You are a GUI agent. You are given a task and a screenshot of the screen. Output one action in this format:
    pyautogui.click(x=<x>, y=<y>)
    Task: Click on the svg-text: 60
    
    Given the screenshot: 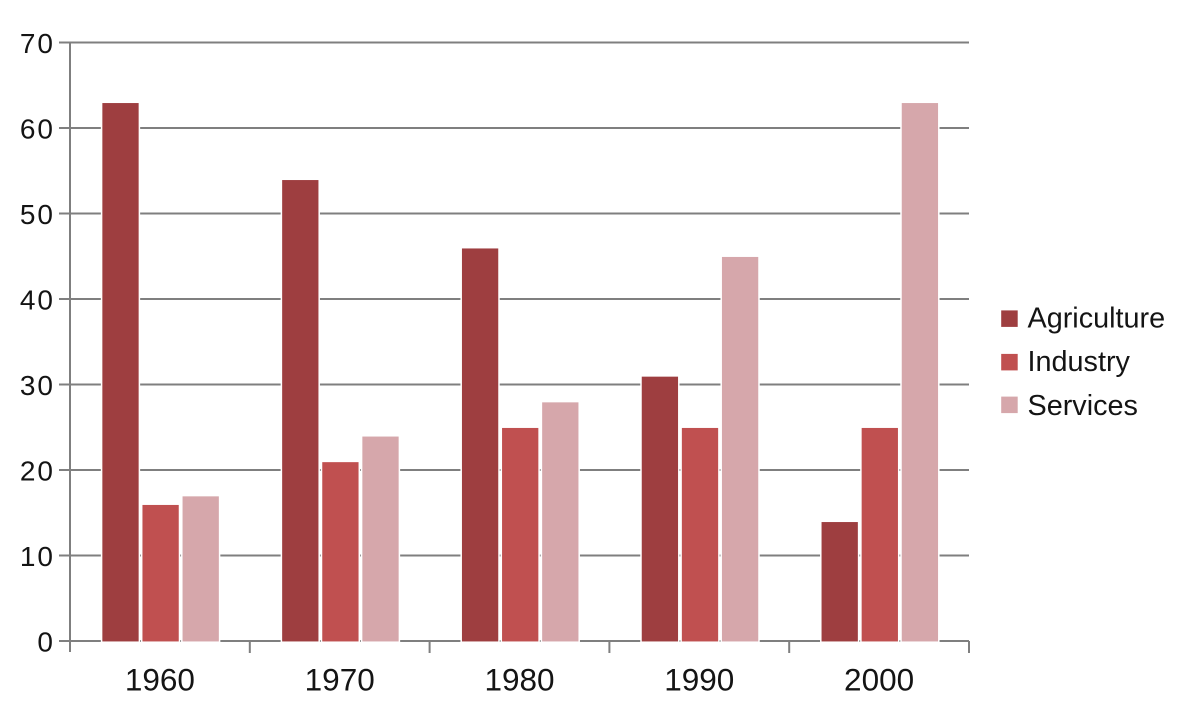 What is the action you would take?
    pyautogui.click(x=37, y=129)
    